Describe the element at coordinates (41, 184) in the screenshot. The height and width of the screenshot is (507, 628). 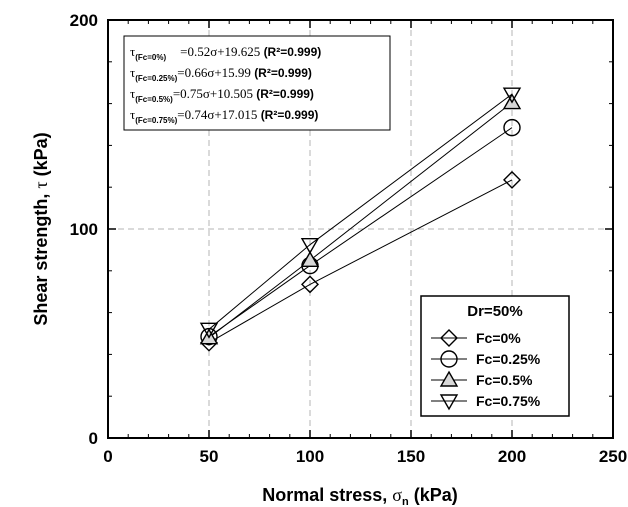
I see `y-axis-title-symbol: τ` at that location.